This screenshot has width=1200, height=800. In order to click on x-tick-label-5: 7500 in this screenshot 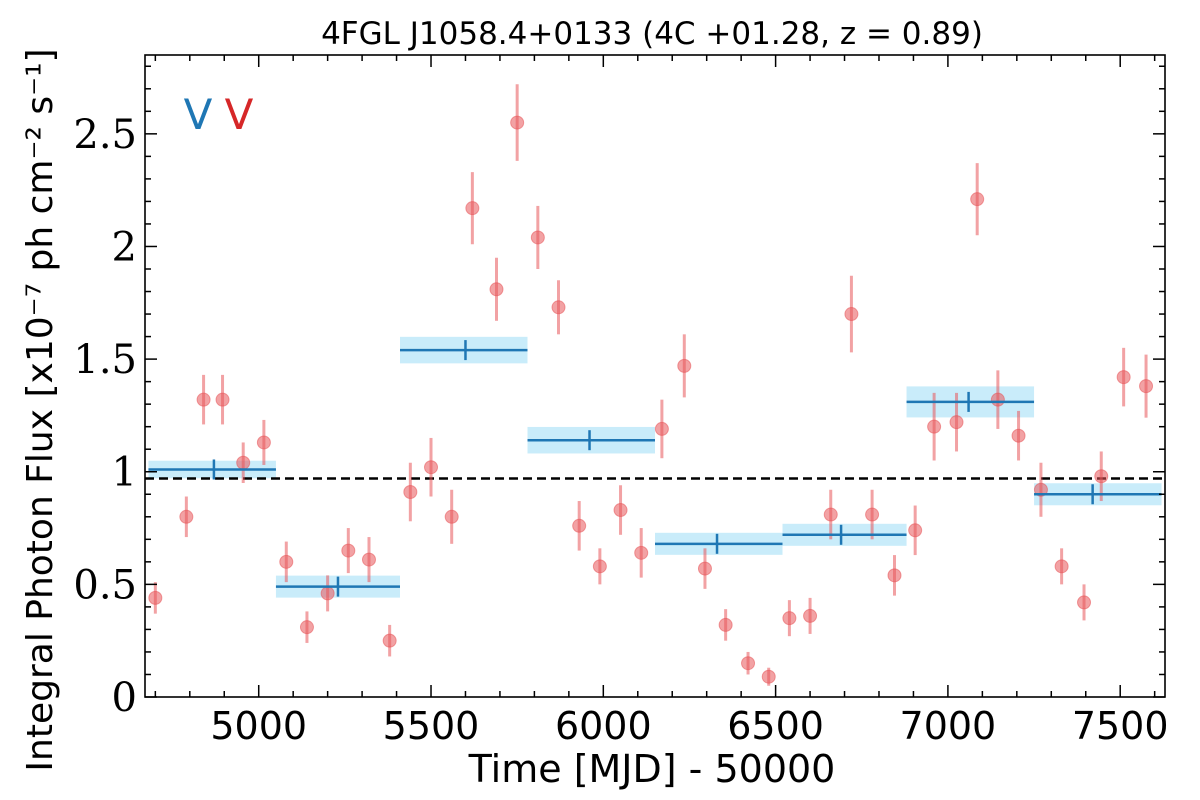, I will do `click(1120, 726)`.